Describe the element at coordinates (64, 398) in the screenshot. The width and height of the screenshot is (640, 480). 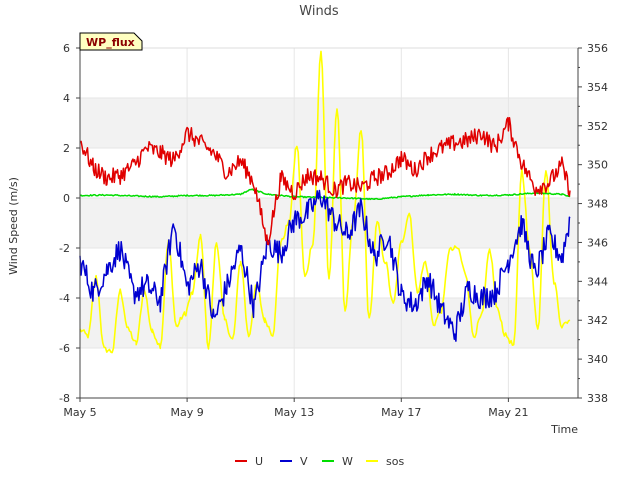
I see `left-tick-label: -8` at that location.